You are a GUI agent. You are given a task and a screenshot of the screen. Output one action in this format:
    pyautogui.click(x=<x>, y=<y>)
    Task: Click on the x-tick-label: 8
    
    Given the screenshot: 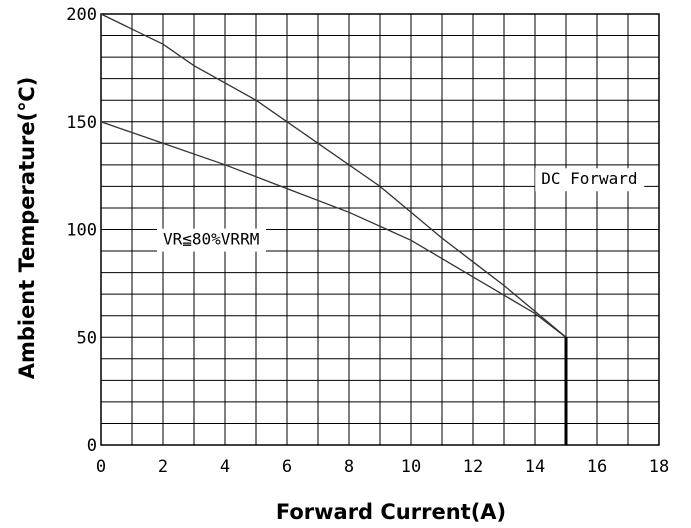 What is the action you would take?
    pyautogui.click(x=349, y=467)
    